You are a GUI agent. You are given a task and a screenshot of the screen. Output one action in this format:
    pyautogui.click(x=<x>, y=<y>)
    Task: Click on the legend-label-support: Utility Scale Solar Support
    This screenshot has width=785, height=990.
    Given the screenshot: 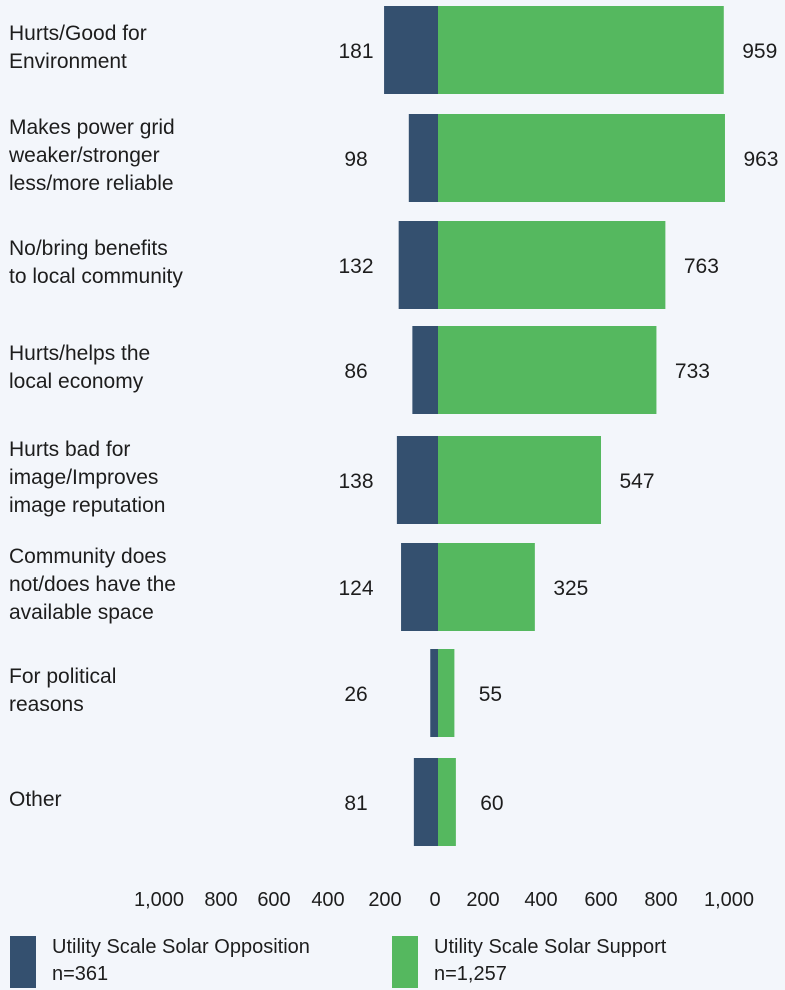 What is the action you would take?
    pyautogui.click(x=550, y=947)
    